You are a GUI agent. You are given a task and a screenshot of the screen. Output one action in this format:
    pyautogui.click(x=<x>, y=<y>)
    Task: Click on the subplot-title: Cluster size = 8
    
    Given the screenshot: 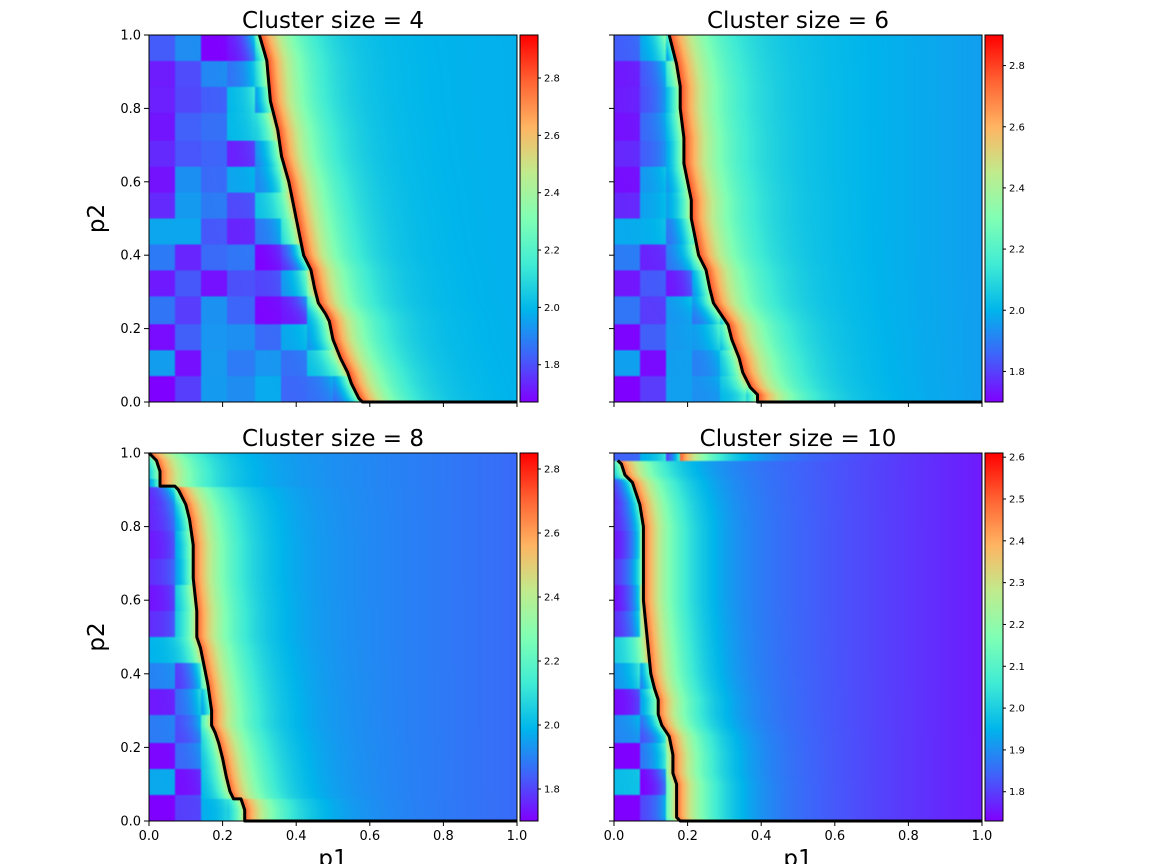 What is the action you would take?
    pyautogui.click(x=333, y=439)
    